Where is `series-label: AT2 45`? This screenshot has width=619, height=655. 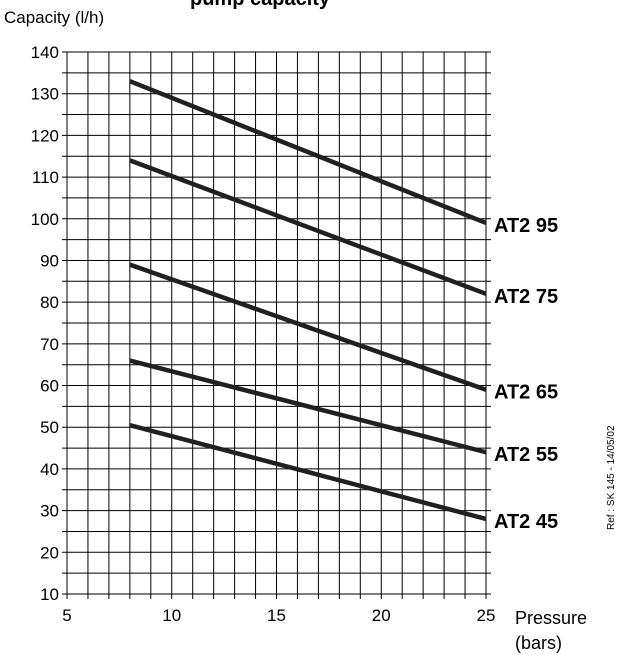
series-label: AT2 45 is located at coordinates (526, 522).